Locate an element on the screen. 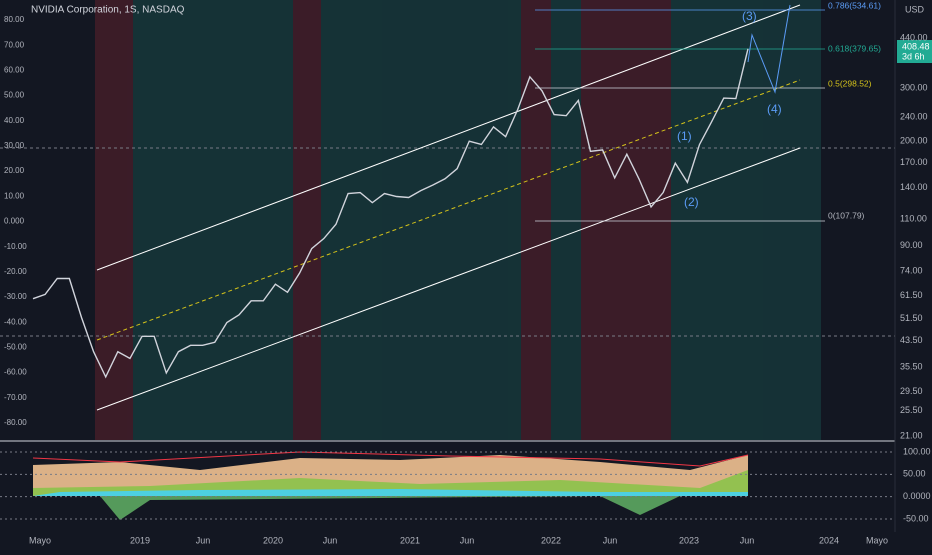  left-tick-label: 60.00 is located at coordinates (14, 69).